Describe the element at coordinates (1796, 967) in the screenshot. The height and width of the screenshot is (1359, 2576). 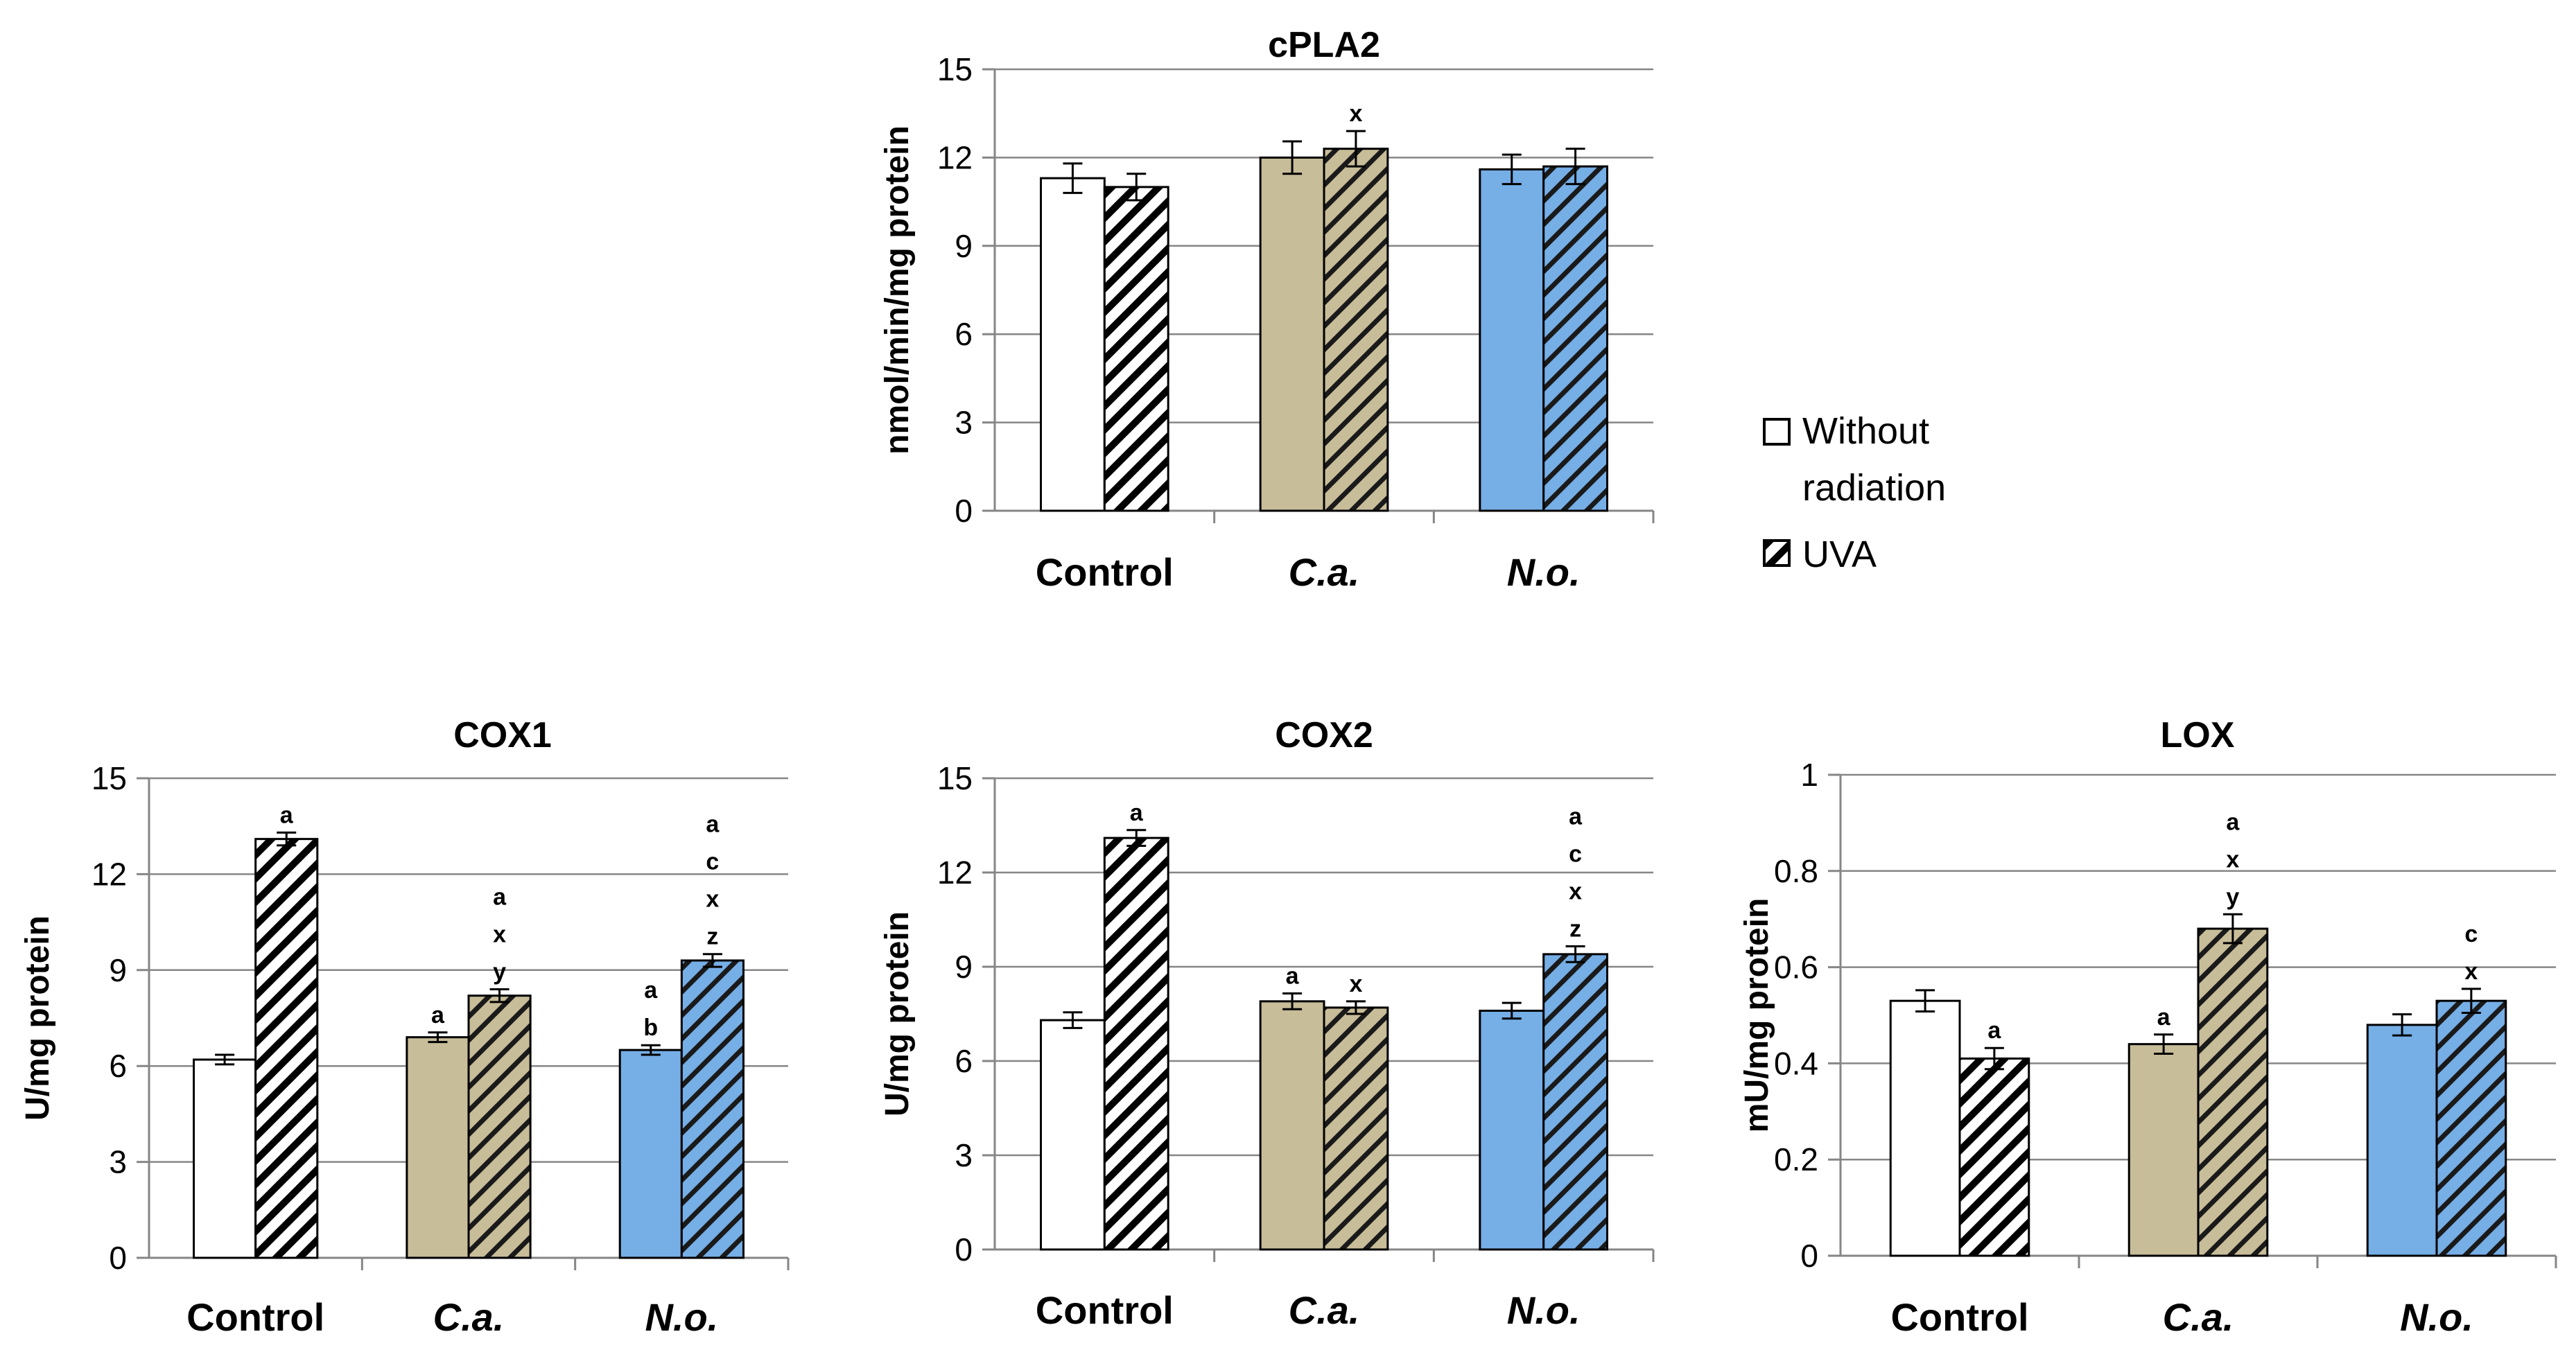
I see `y-tick-label: 0.6` at that location.